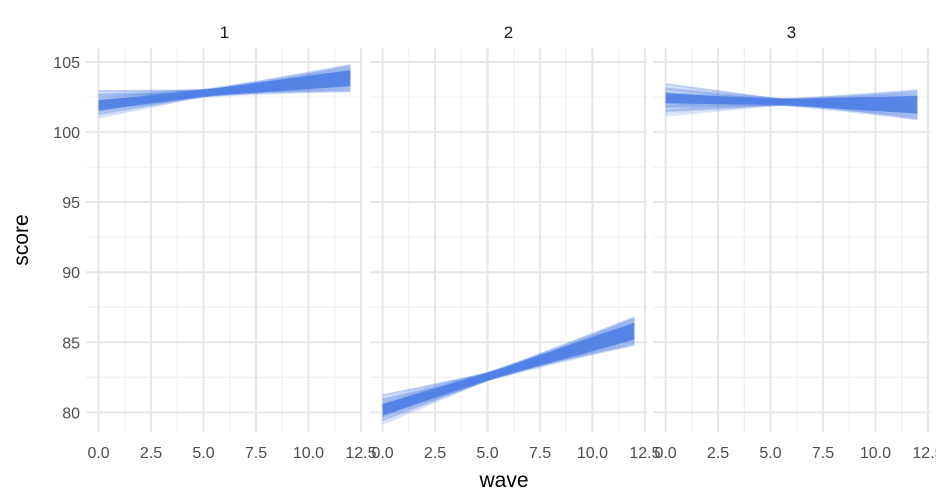  Describe the element at coordinates (71, 413) in the screenshot. I see `y-tick-label: 80` at that location.